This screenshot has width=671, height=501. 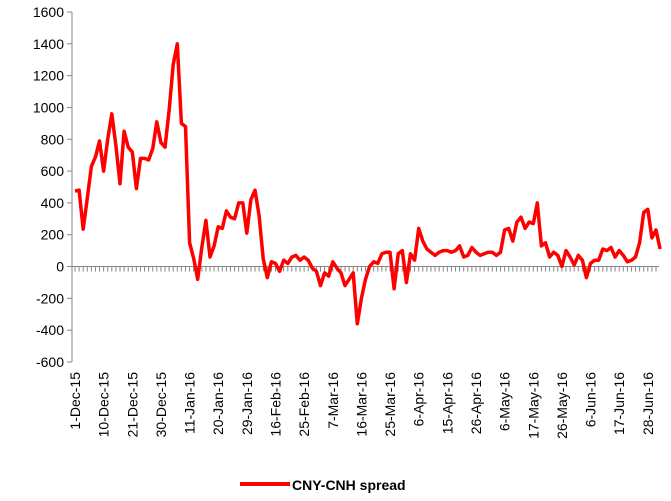 I want to click on y-tick-label: 1400, so click(x=48, y=44).